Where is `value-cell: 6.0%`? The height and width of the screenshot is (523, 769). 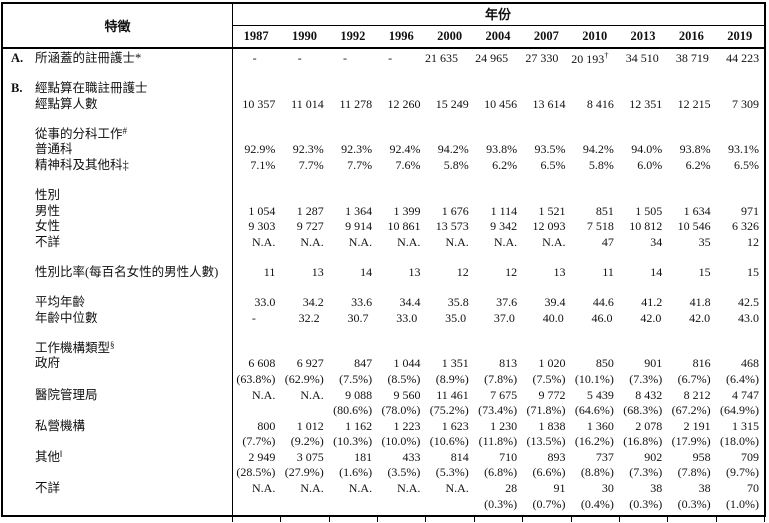 value-cell: 6.0% is located at coordinates (650, 164).